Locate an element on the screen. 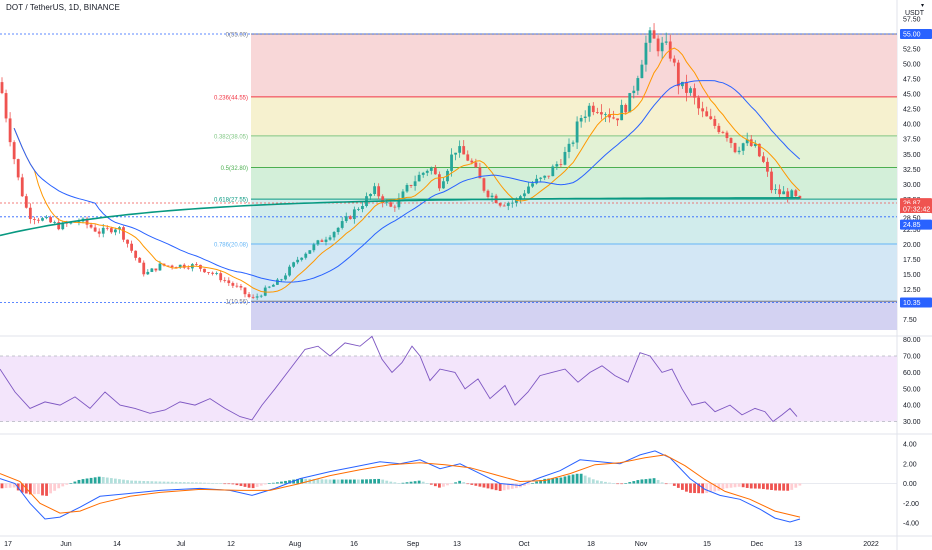 This screenshot has width=932, height=550. fib-level-label: 0.5(32.80) is located at coordinates (234, 169).